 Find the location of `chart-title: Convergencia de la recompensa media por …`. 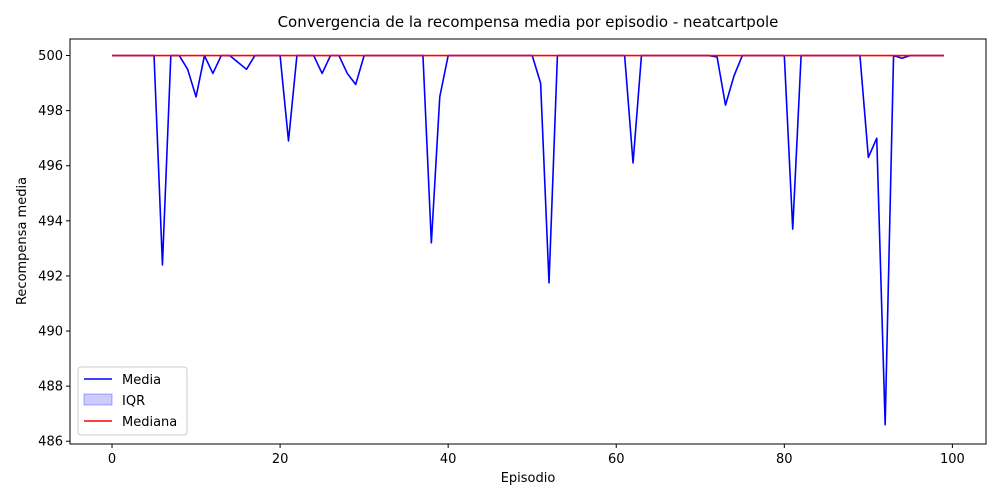

chart-title: Convergencia de la recompensa media por … is located at coordinates (528, 22).